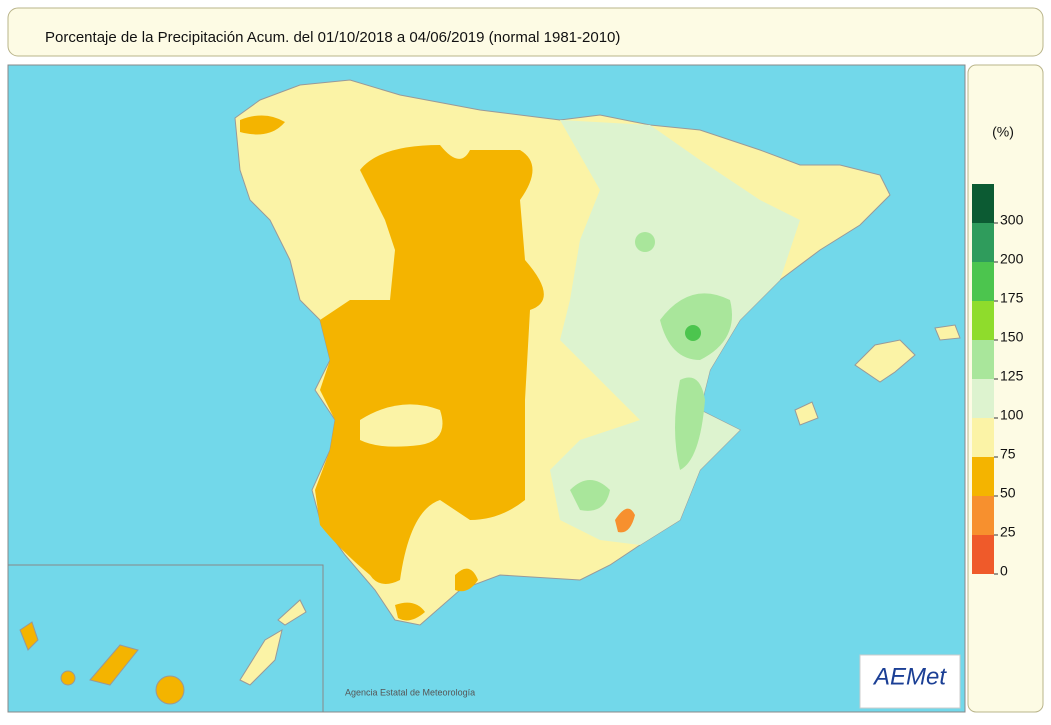  What do you see at coordinates (1012, 259) in the screenshot?
I see `legend-tick-label: 200` at bounding box center [1012, 259].